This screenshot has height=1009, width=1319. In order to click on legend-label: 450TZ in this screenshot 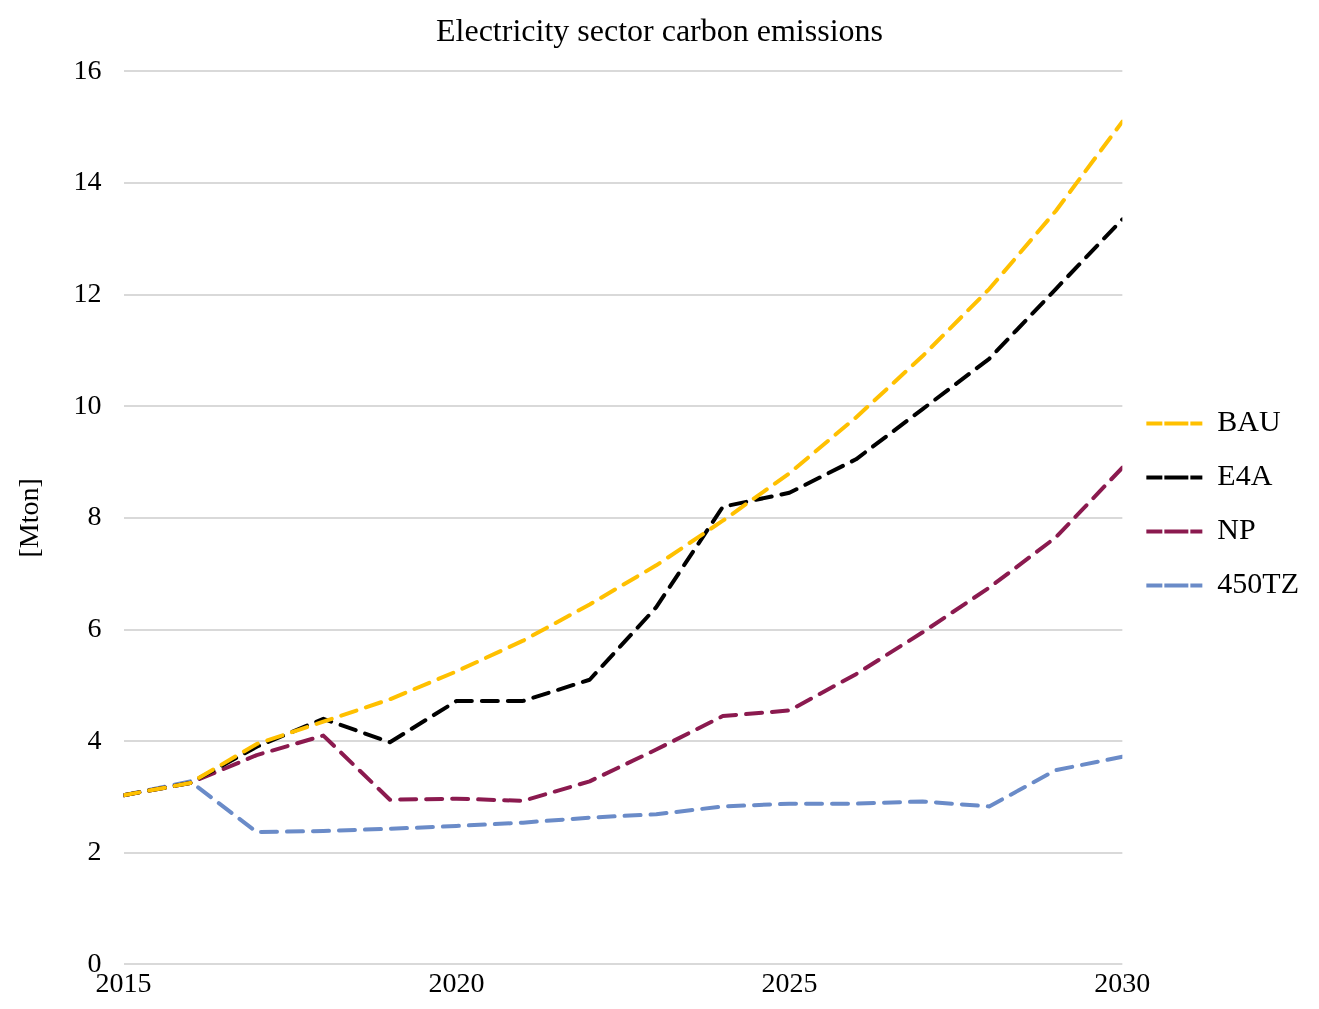, I will do `click(1258, 583)`.